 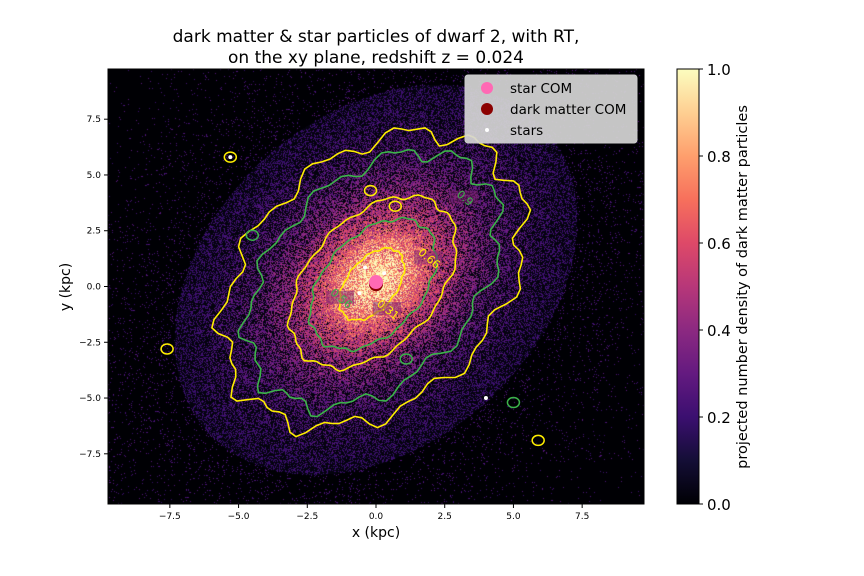 I want to click on x-tick-label: 2.5, so click(x=445, y=517).